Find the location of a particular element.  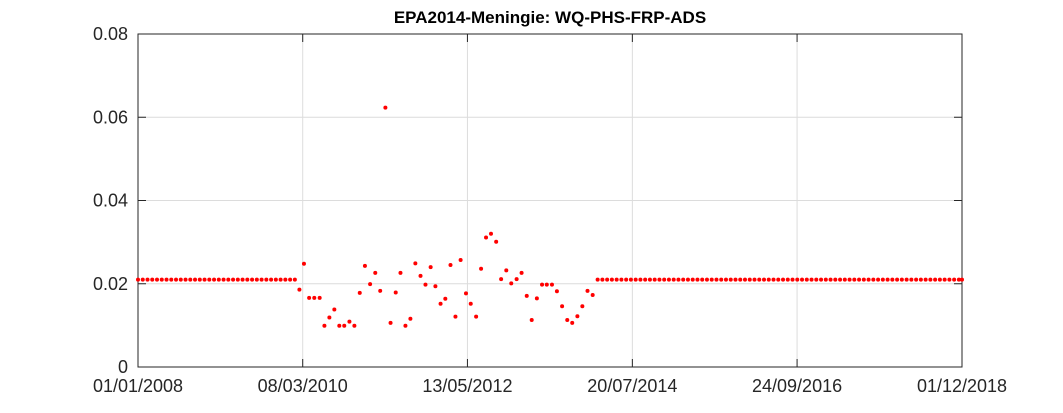

x-tick-label: 08/03/2010 is located at coordinates (303, 386).